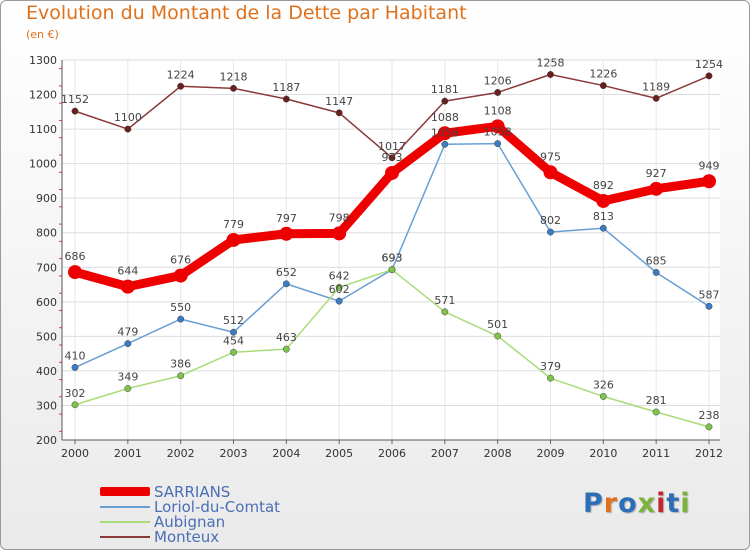  I want to click on data-label: 1108, so click(498, 110).